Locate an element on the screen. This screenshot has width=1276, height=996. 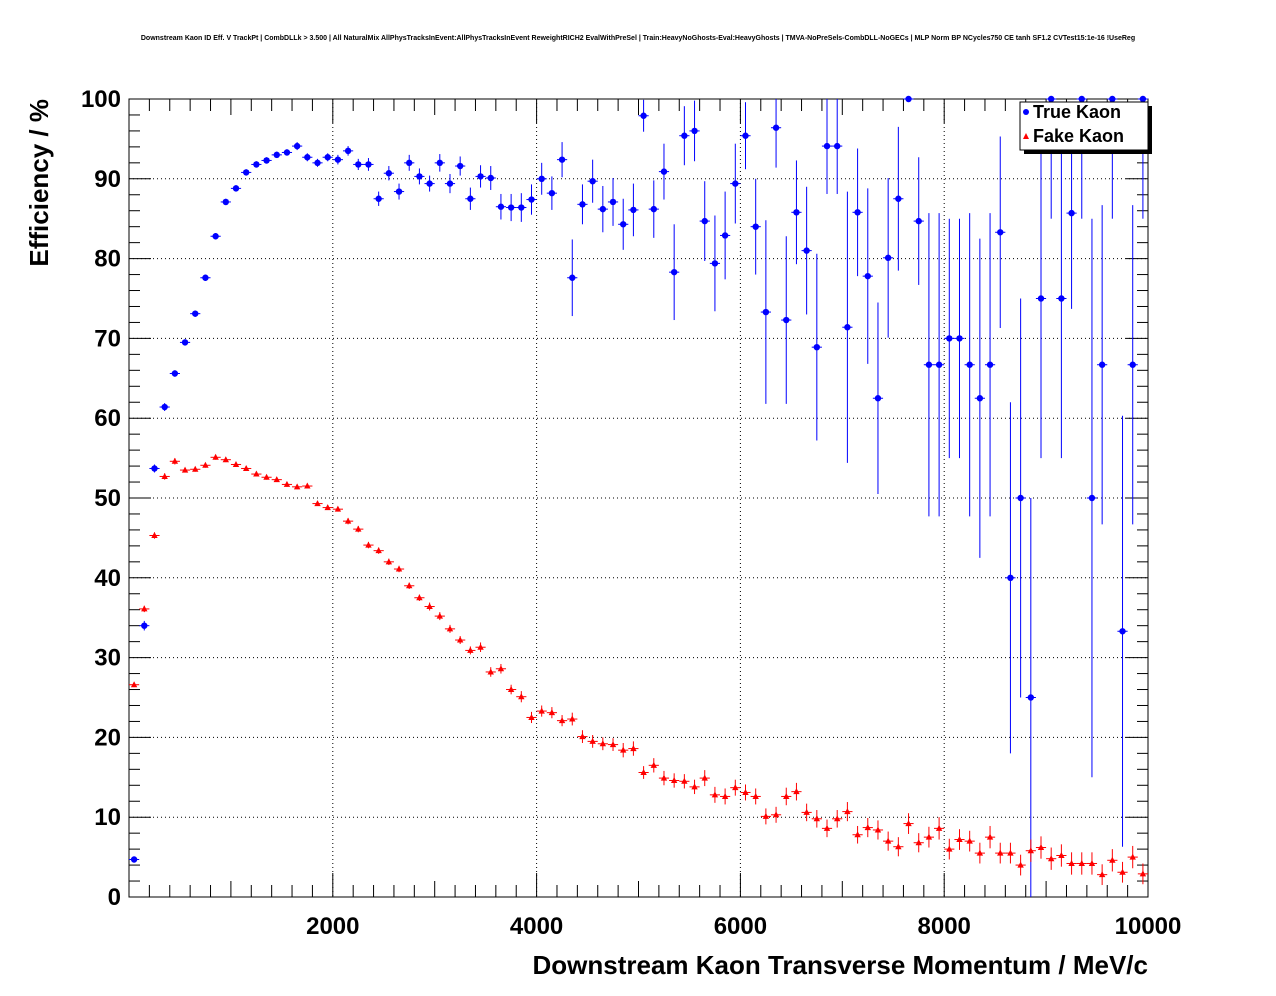
legend-box is located at coordinates (1084, 126).